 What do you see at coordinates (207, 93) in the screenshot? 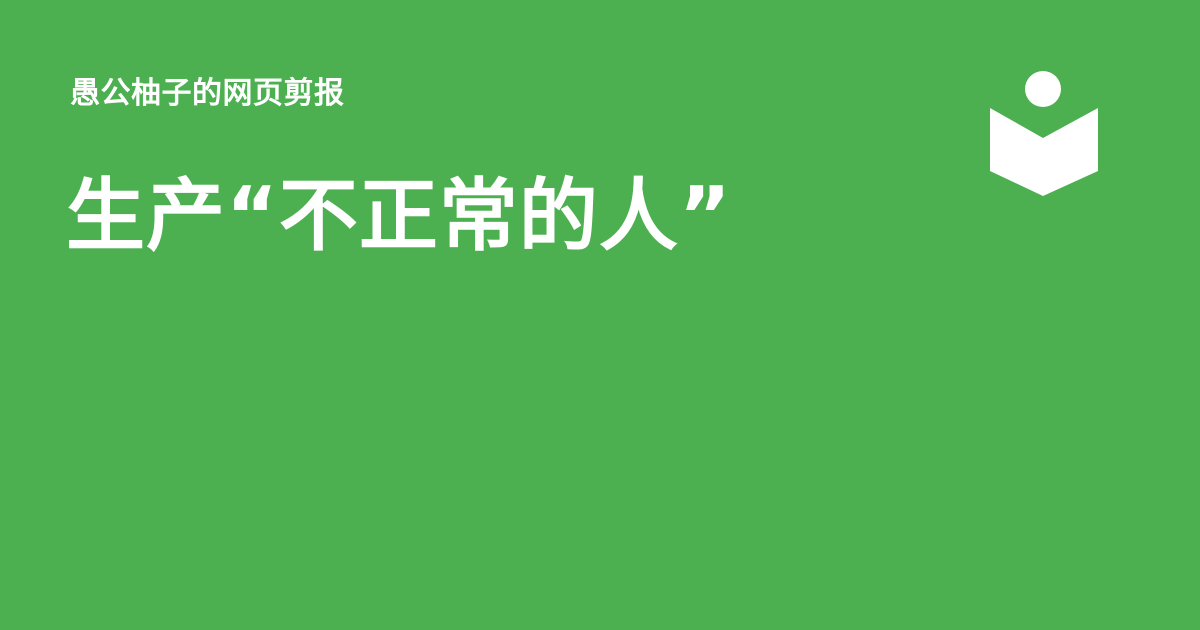
I see `site-name: 愚公柚子的网页剪报` at bounding box center [207, 93].